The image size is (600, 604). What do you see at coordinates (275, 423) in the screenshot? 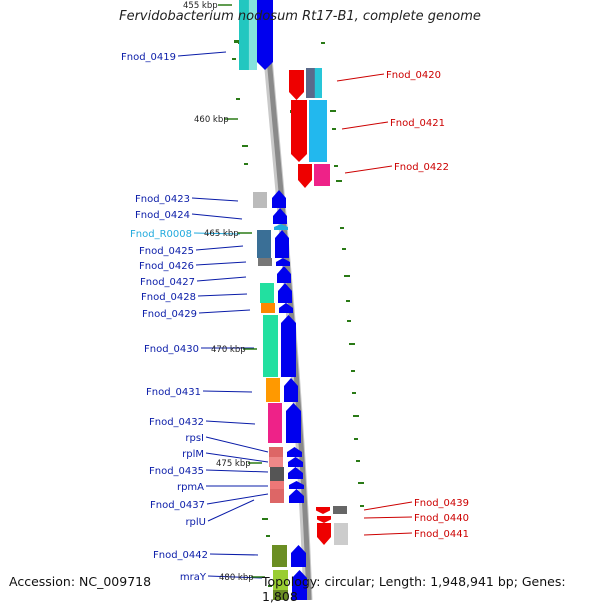
I see `gene-fnod-0432-cog` at bounding box center [275, 423].